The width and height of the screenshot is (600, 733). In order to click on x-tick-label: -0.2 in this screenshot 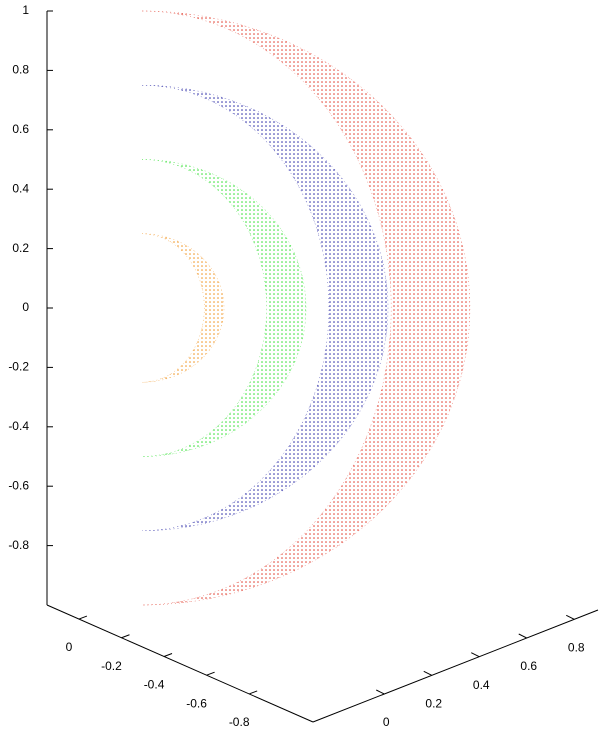, I will do `click(111, 666)`.